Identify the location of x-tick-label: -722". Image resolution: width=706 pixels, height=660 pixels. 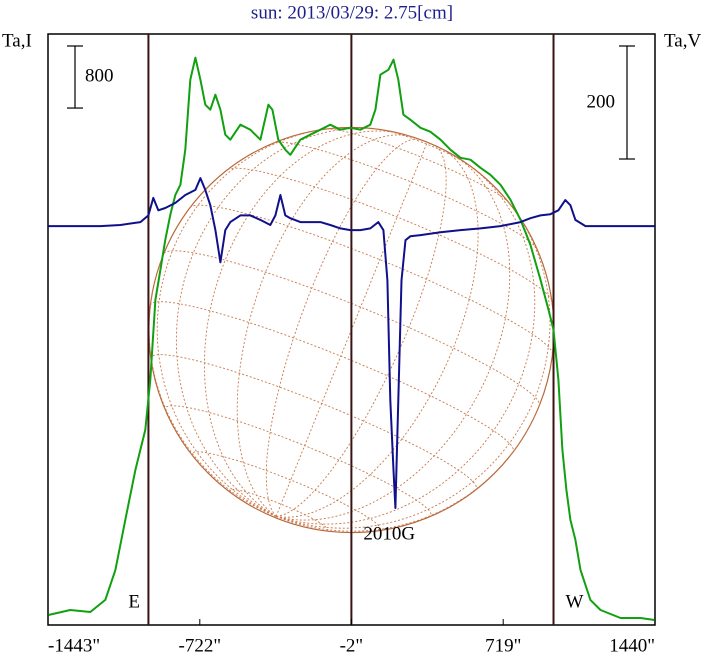
(200, 645).